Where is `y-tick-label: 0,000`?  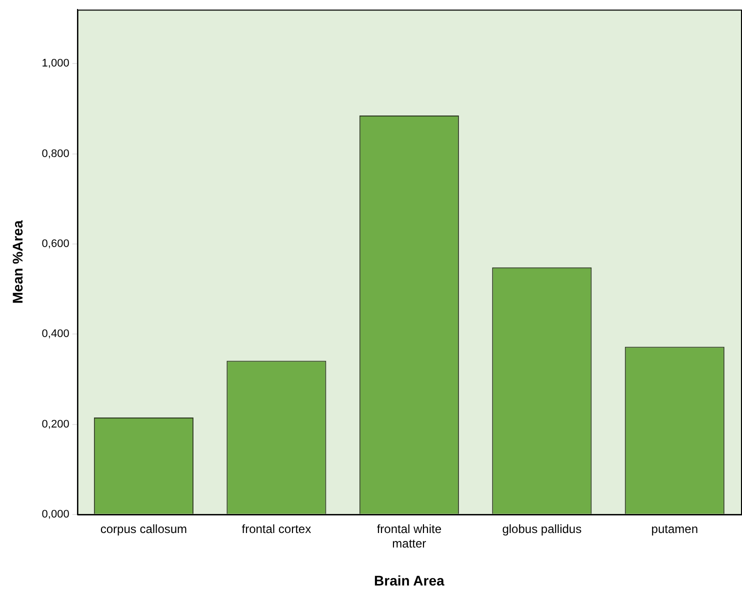 y-tick-label: 0,000 is located at coordinates (56, 514).